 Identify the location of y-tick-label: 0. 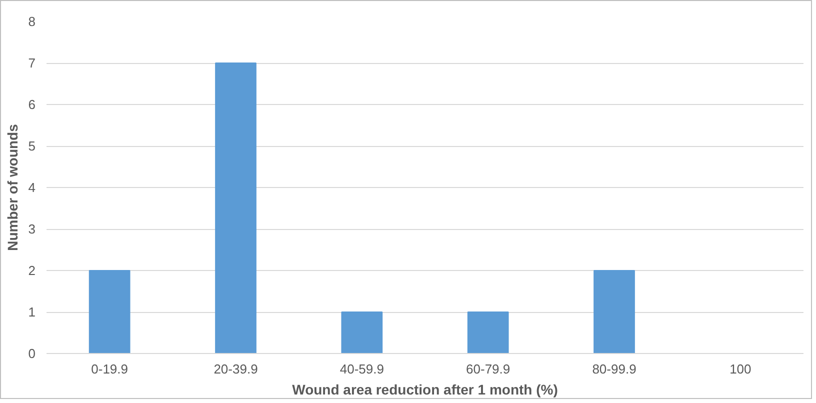
(32, 353).